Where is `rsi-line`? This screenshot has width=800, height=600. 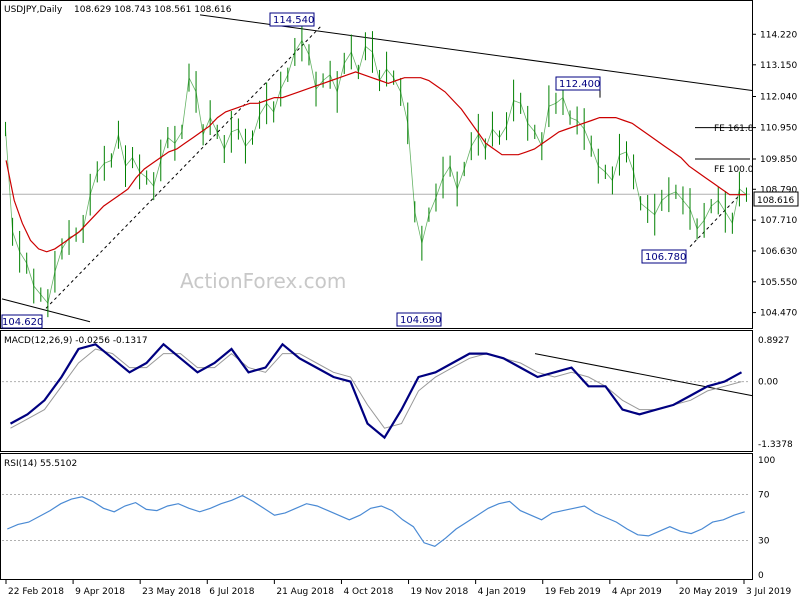
rsi-line is located at coordinates (376, 520).